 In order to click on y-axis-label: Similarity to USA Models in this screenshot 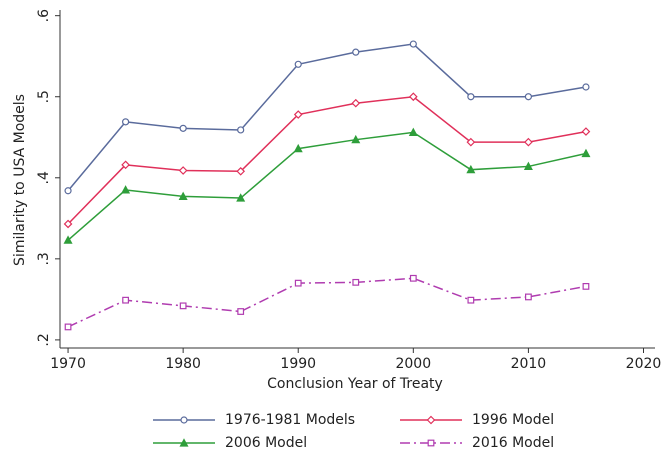, I will do `click(20, 180)`.